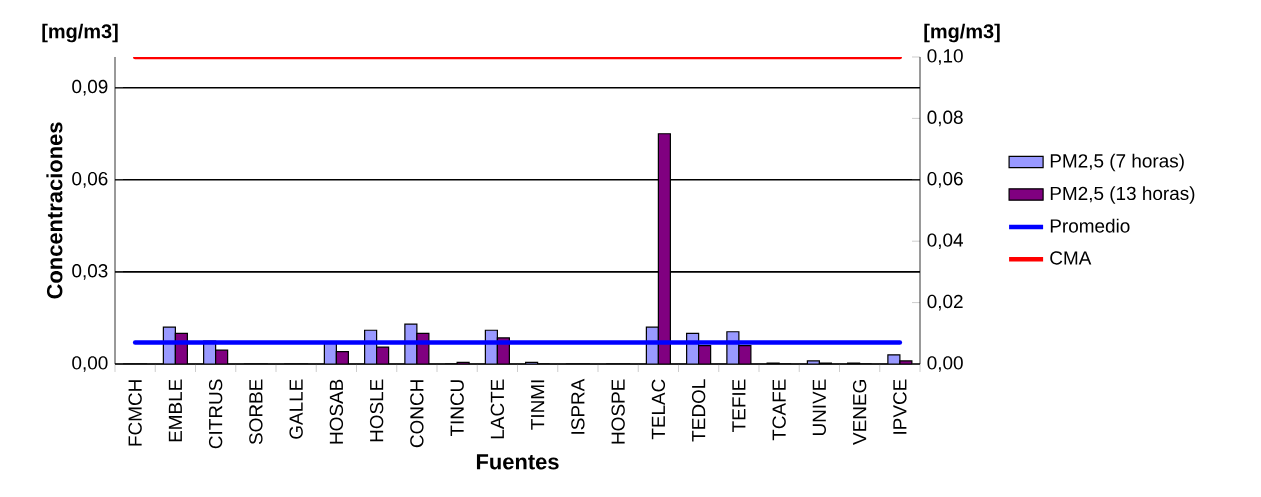 The image size is (1261, 497). I want to click on x-tick-label: TEDOL, so click(698, 410).